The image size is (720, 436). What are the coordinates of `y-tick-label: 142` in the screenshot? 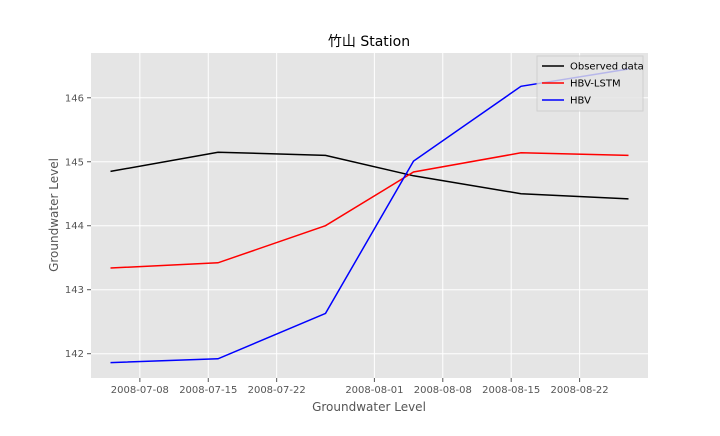 It's located at (74, 354).